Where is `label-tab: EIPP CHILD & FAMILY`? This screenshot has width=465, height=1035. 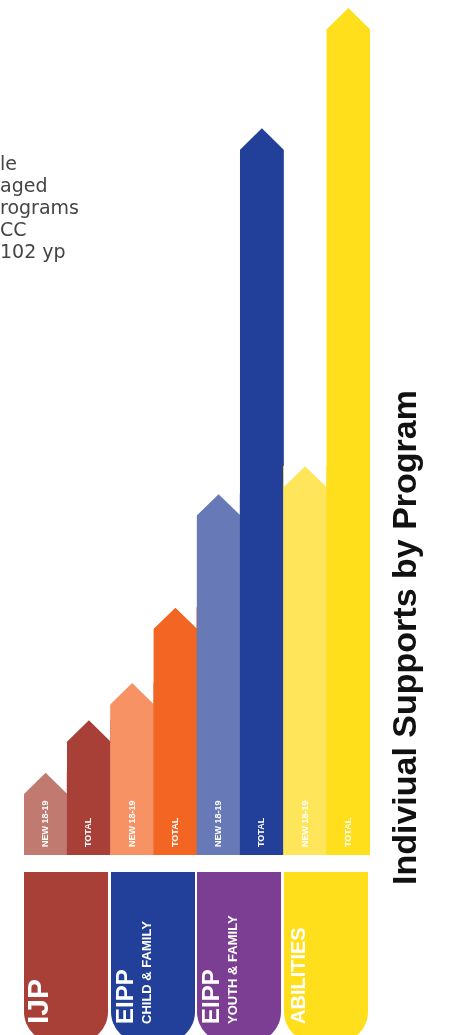 label-tab: EIPP CHILD & FAMILY is located at coordinates (152, 953).